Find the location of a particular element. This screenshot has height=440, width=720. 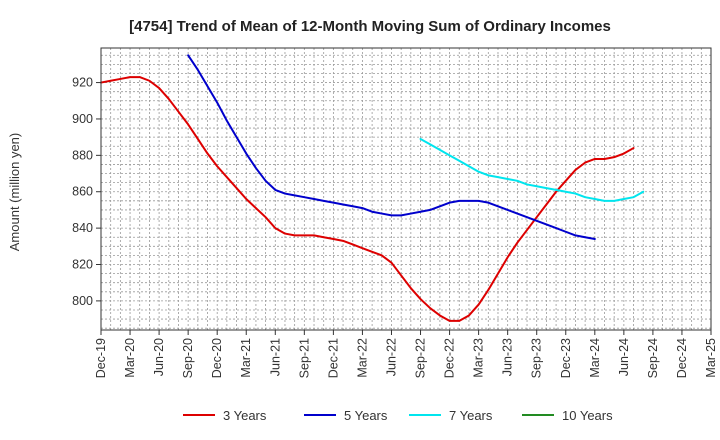

y-tick-label: 900 is located at coordinates (82, 119).